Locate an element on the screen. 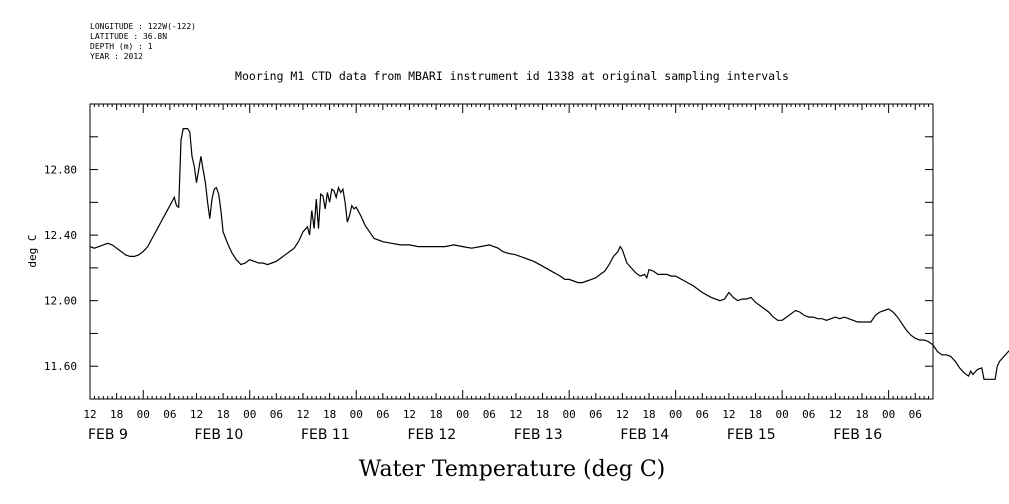 The height and width of the screenshot is (504, 1009). x-day-label: FEB 11 is located at coordinates (325, 435).